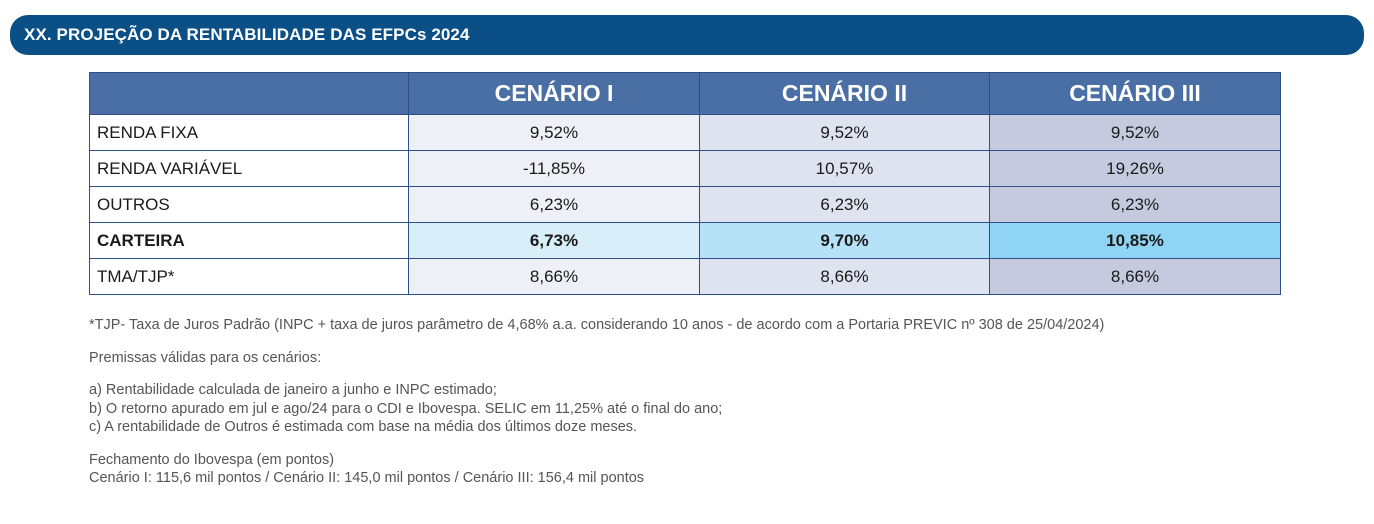 The image size is (1374, 524). What do you see at coordinates (554, 93) in the screenshot?
I see `column-header-scenario-1: CENÁRIO I` at bounding box center [554, 93].